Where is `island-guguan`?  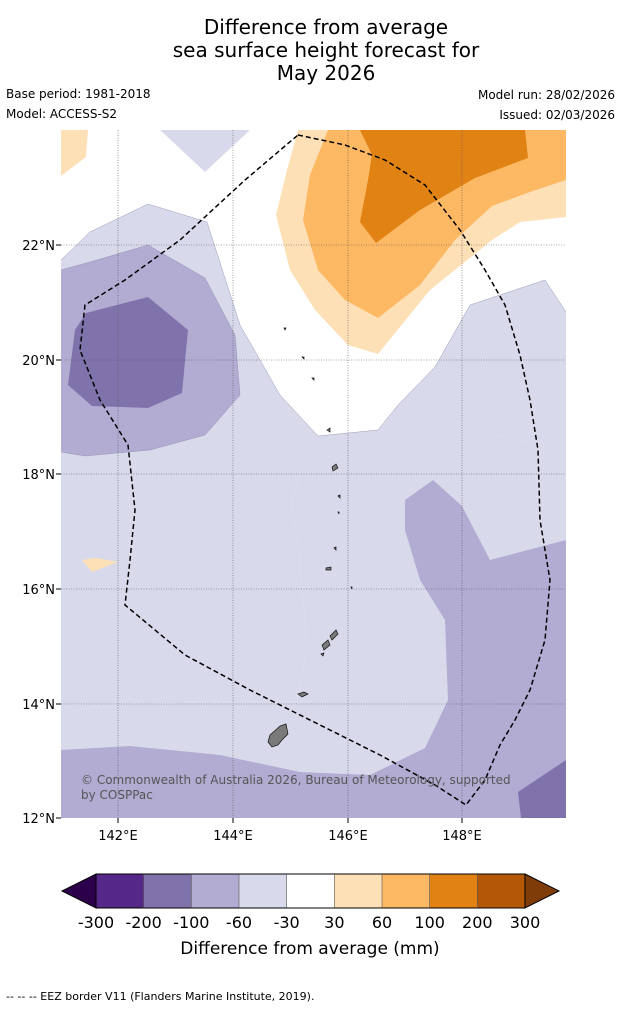 island-guguan is located at coordinates (338, 513).